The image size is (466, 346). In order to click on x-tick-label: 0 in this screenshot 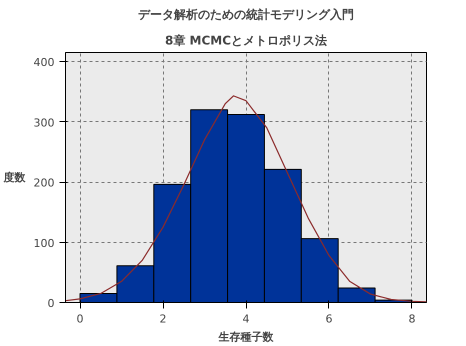, I will do `click(80, 319)`.